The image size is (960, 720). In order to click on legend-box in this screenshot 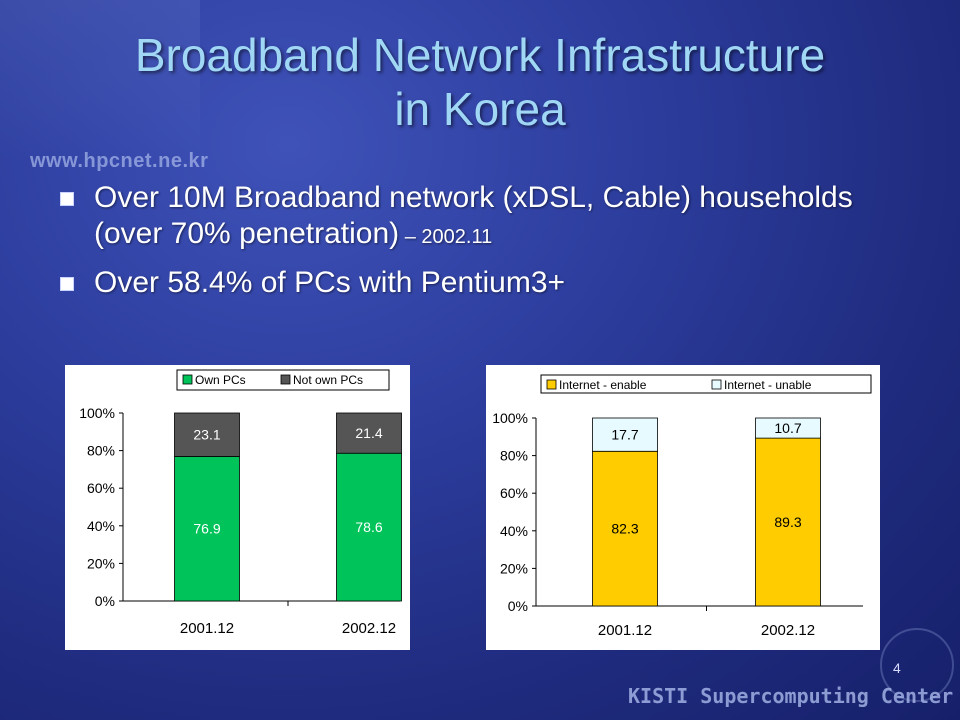, I will do `click(706, 384)`.